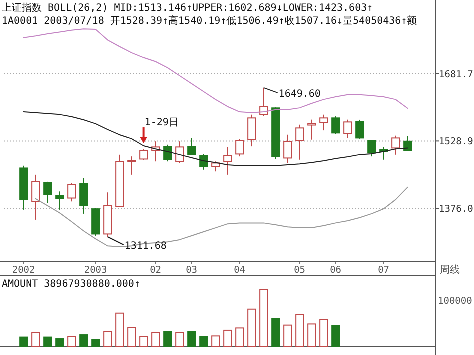 Image resolution: width=474 pixels, height=355 pixels. Describe the element at coordinates (24, 270) in the screenshot. I see `x-tick-label: 2002` at that location.